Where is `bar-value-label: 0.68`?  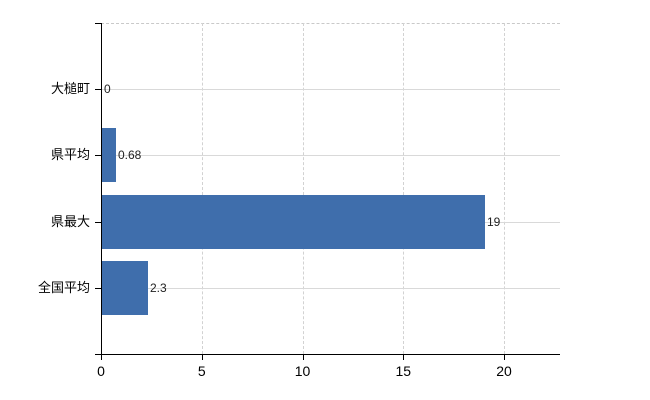 bar-value-label: 0.68 is located at coordinates (130, 155).